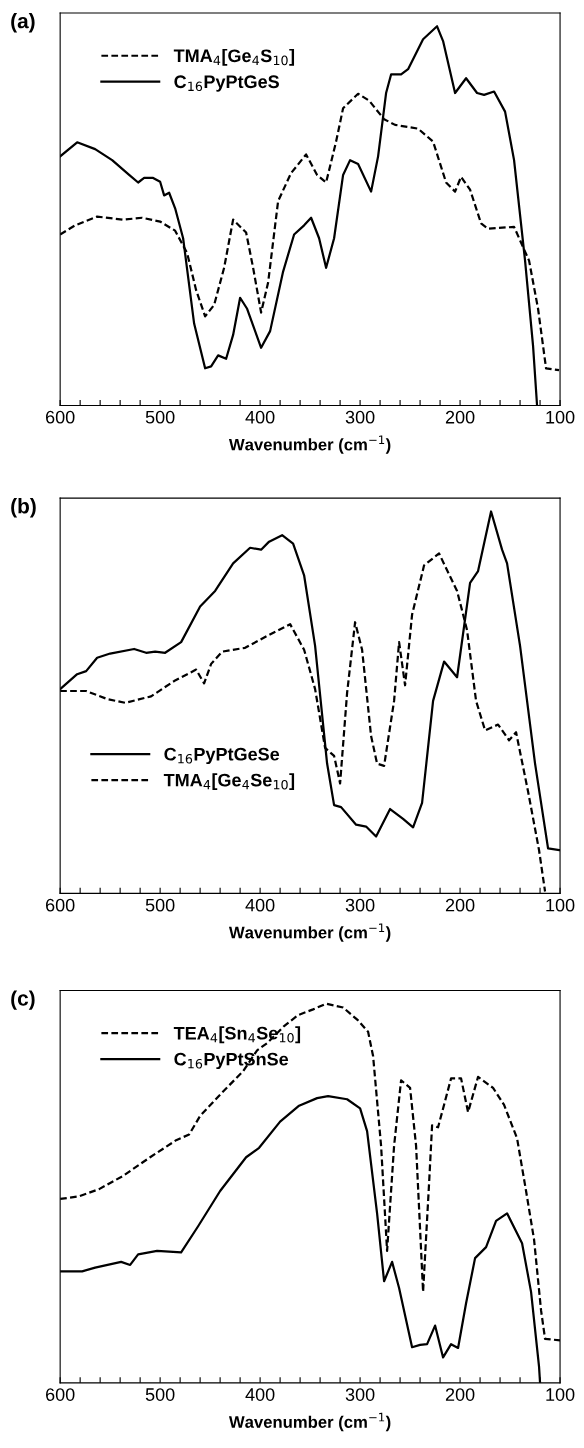 This screenshot has height=1448, width=584. I want to click on legend-label: C$_{16}$PyPtSnSe, so click(231, 1061).